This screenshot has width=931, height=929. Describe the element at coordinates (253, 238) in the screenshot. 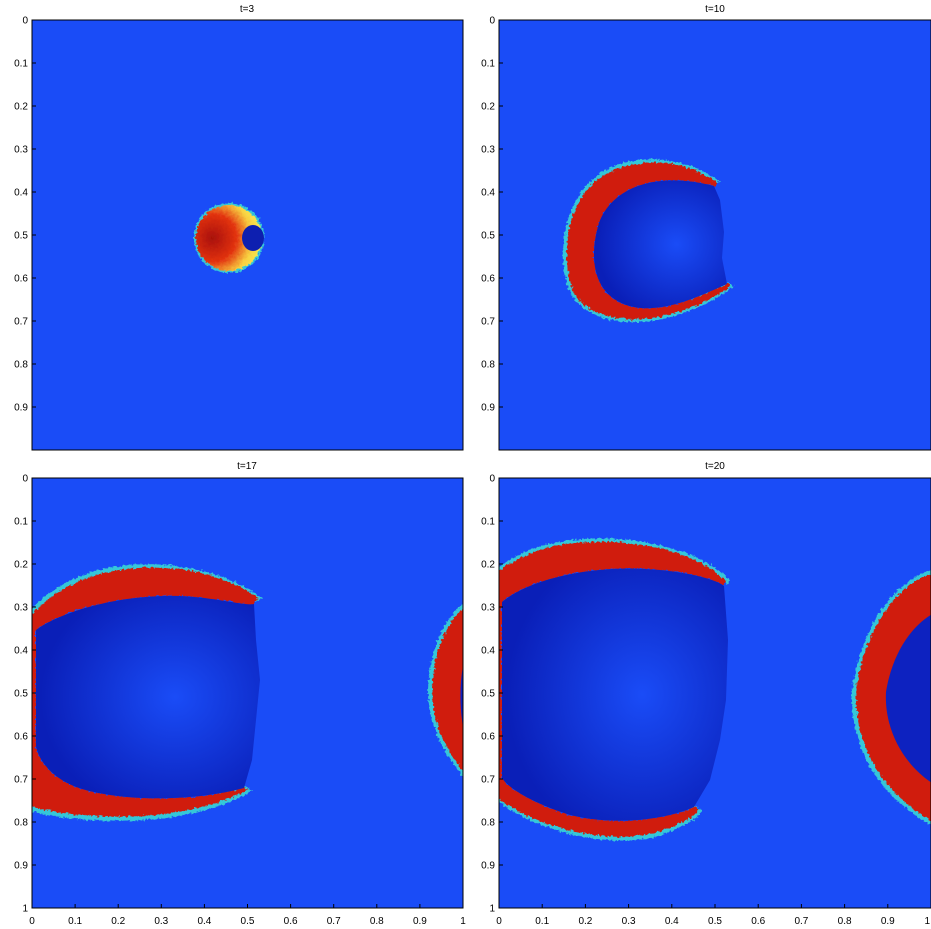

I see `wave-core` at that location.